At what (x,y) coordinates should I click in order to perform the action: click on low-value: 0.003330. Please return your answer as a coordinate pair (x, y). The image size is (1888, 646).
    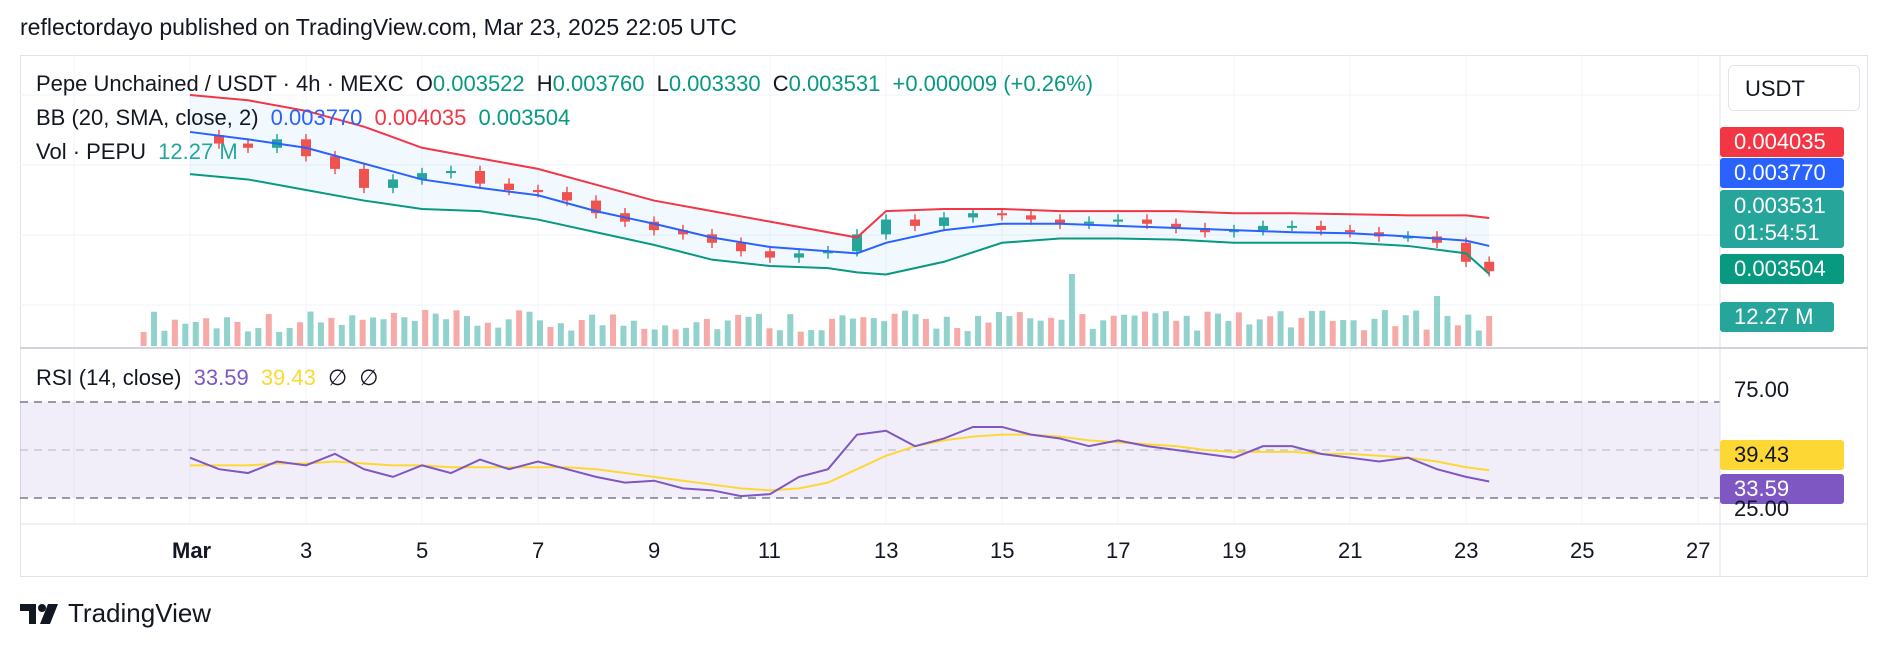
    Looking at the image, I should click on (714, 83).